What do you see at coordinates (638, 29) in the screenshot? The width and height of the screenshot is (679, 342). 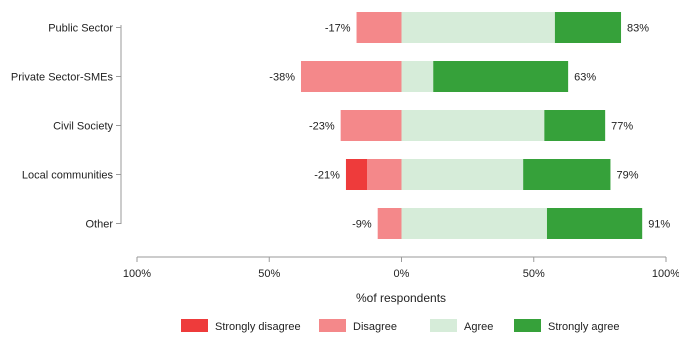 I see `positive-value-label: 83%` at bounding box center [638, 29].